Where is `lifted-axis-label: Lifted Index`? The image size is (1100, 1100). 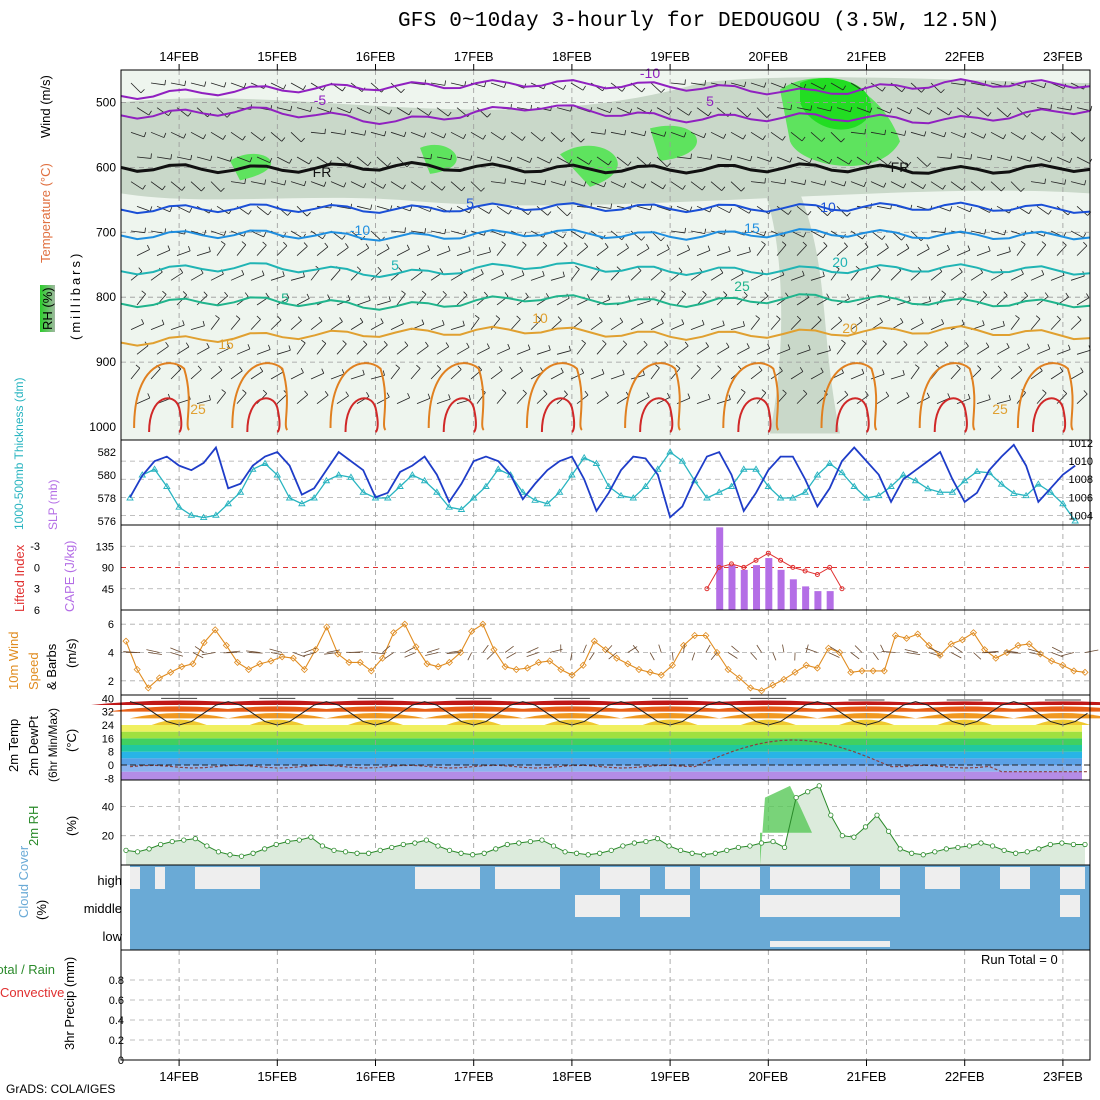 lifted-axis-label: Lifted Index is located at coordinates (19, 578).